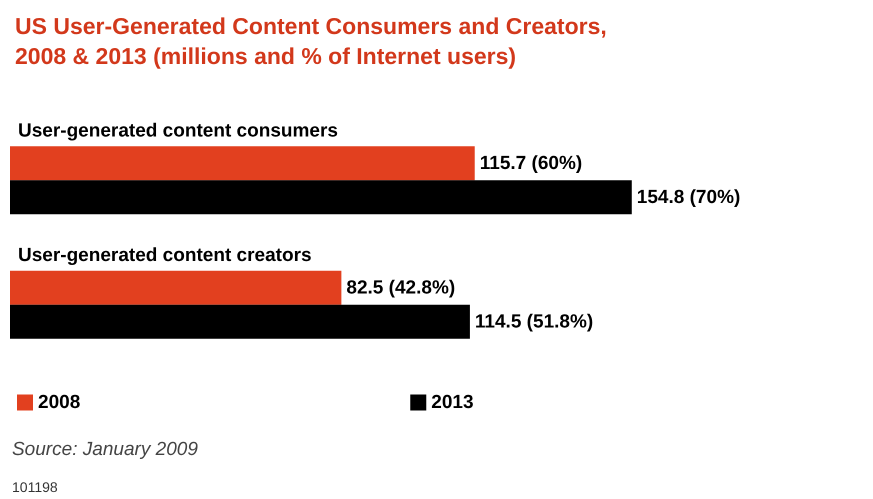  Describe the element at coordinates (59, 402) in the screenshot. I see `legend-label: 2008` at that location.